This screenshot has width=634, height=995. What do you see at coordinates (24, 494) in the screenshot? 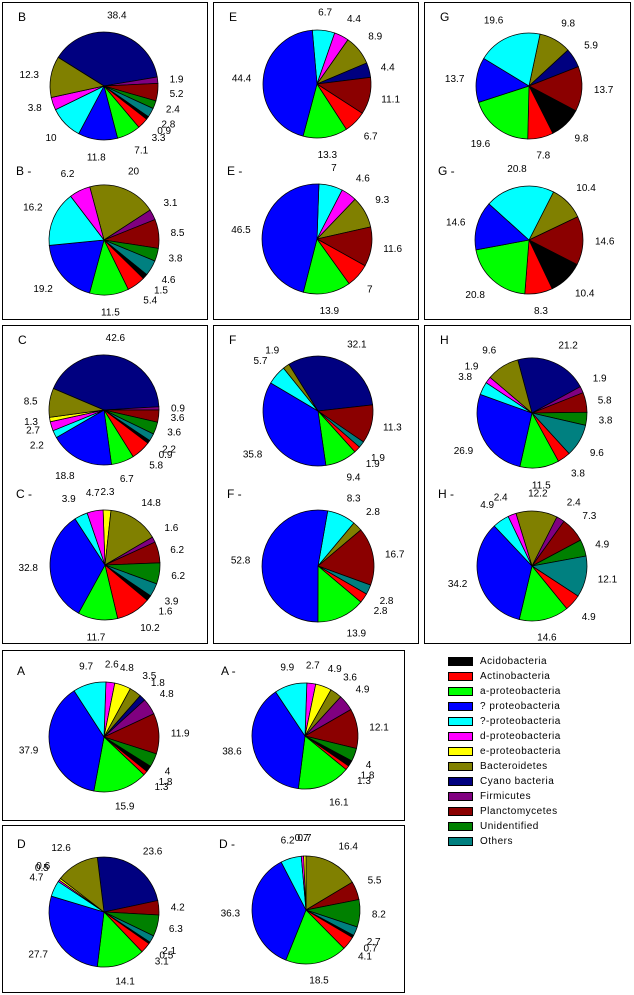
I see `panel-letter-C-: C -` at bounding box center [24, 494].